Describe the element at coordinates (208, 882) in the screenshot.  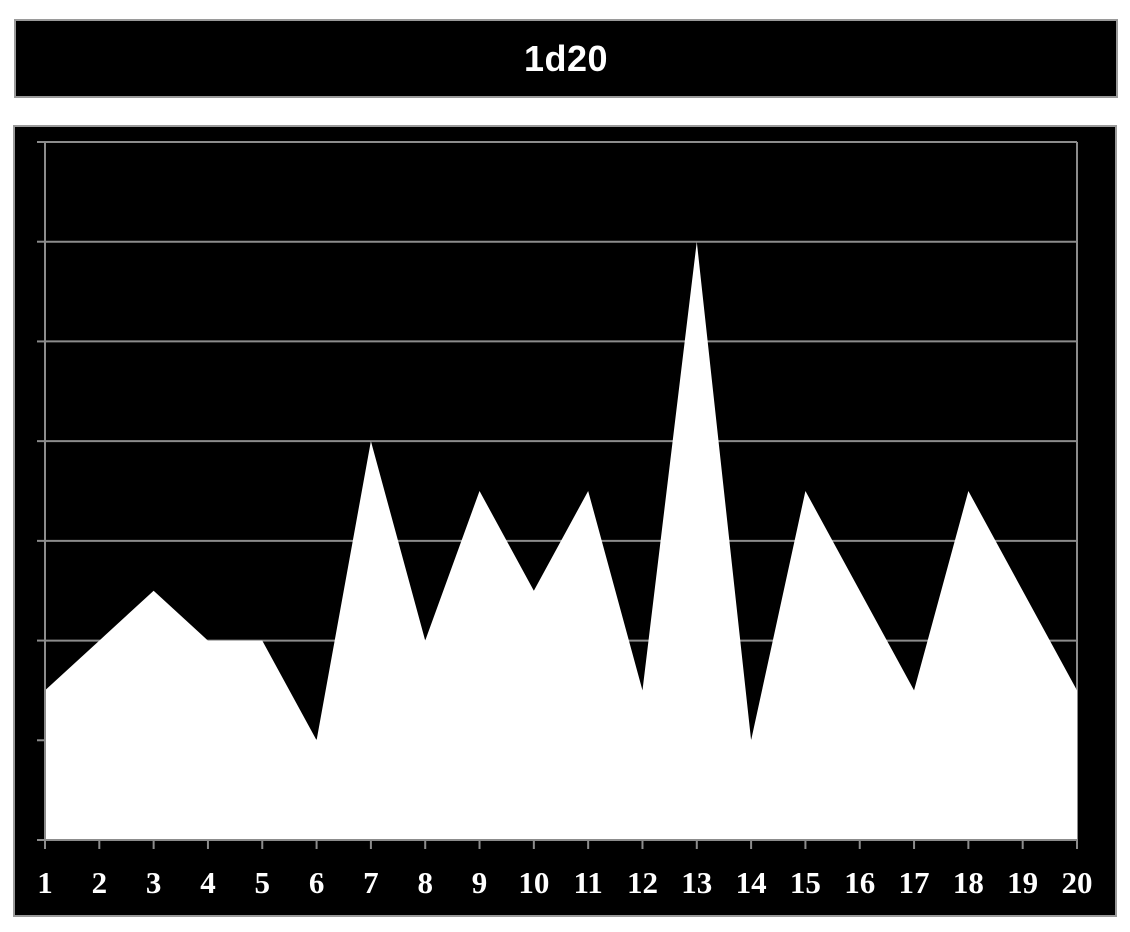
I see `x-tick-label: 4` at that location.